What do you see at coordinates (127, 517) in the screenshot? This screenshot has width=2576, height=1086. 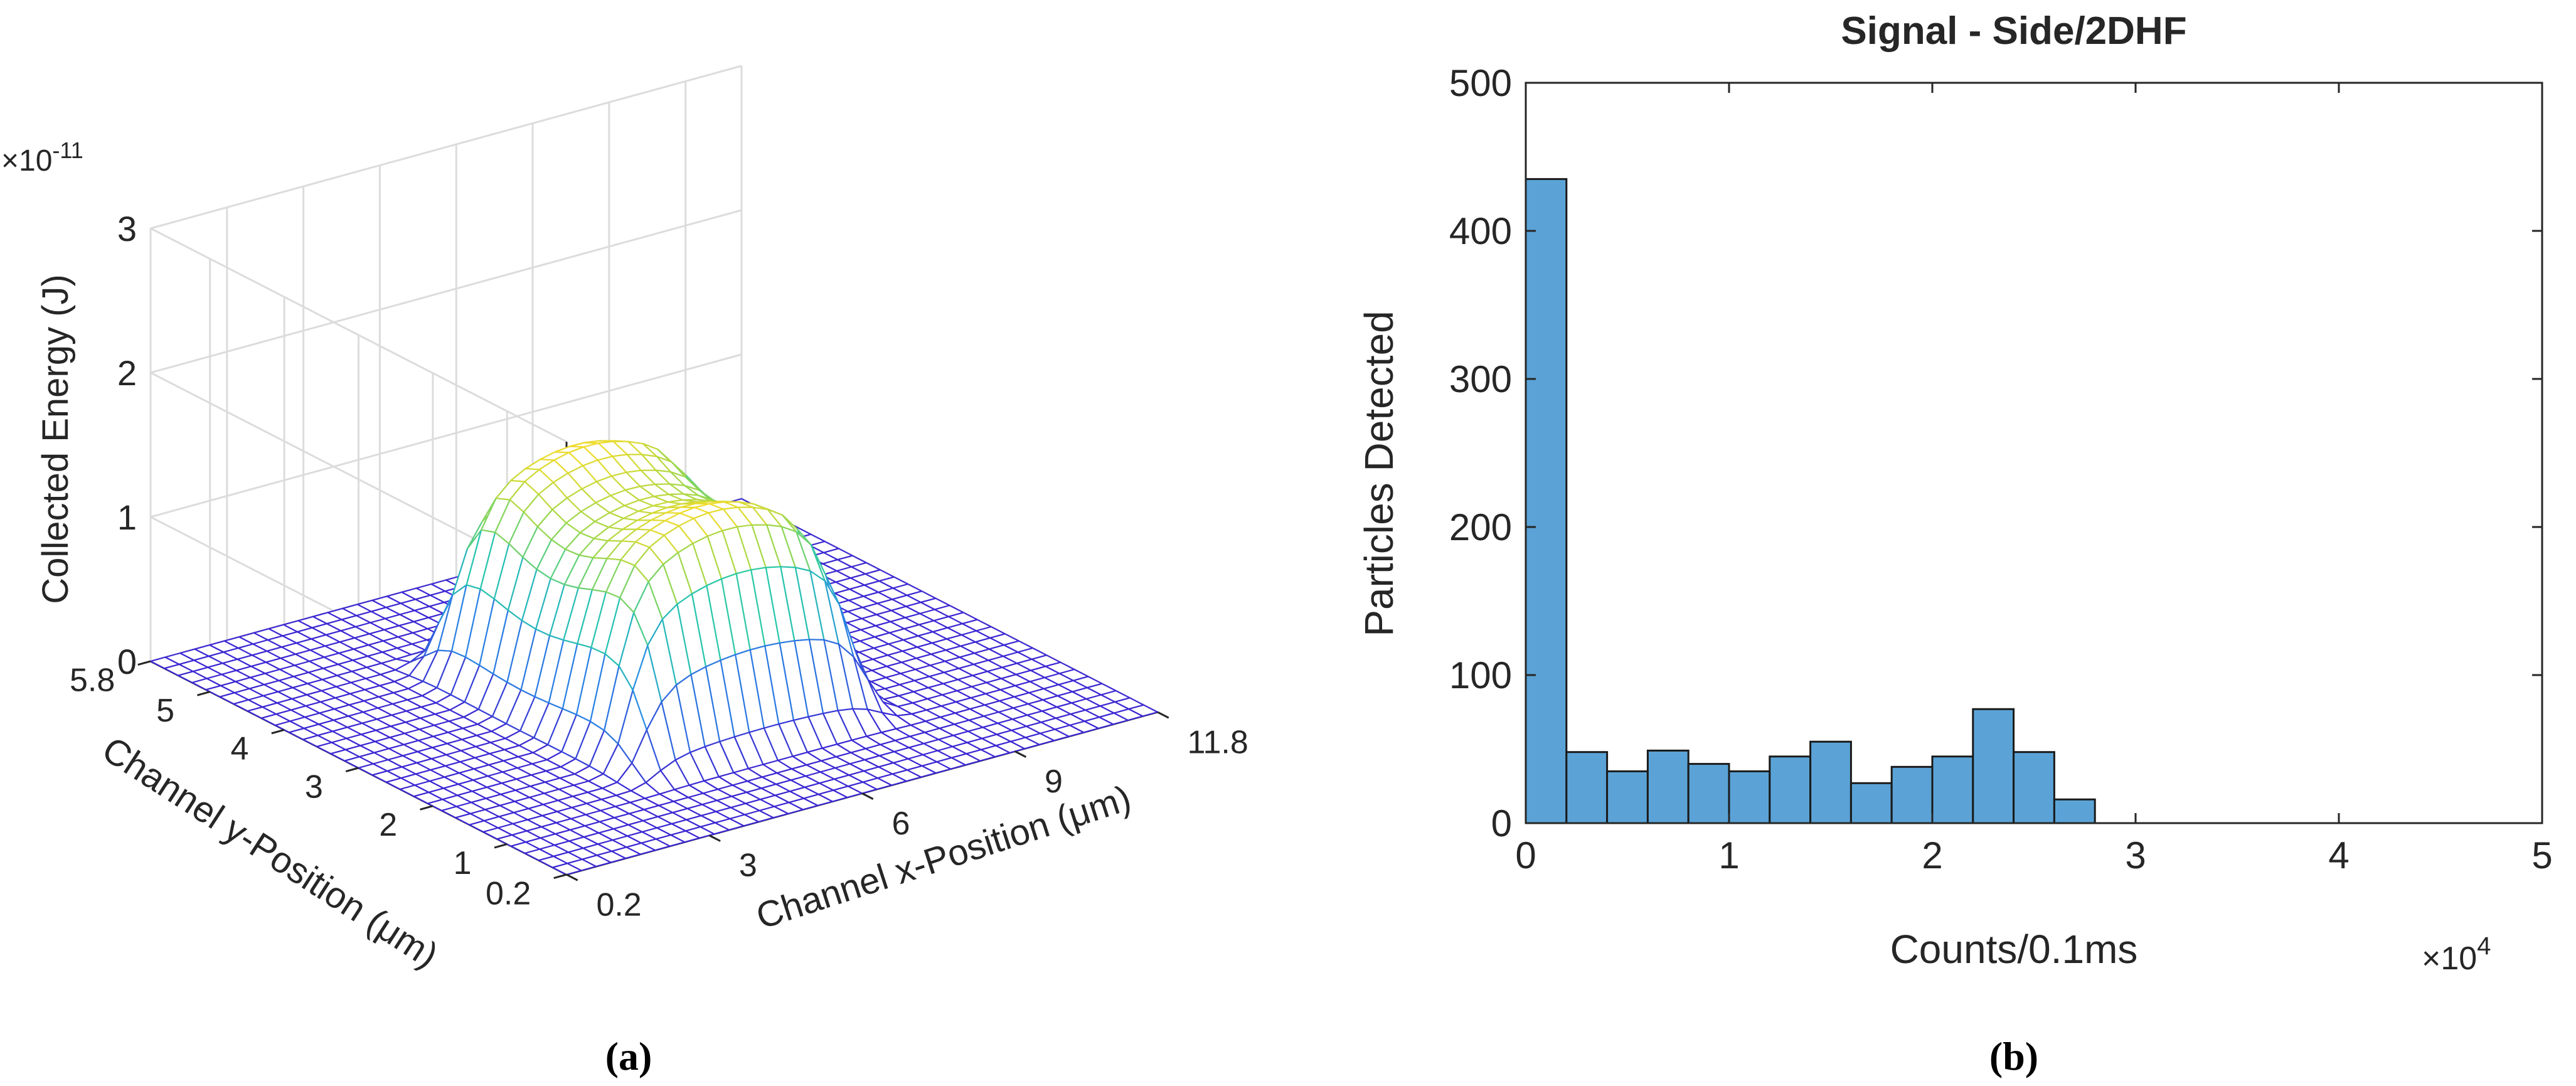 I see `z-tick-label: 1` at bounding box center [127, 517].